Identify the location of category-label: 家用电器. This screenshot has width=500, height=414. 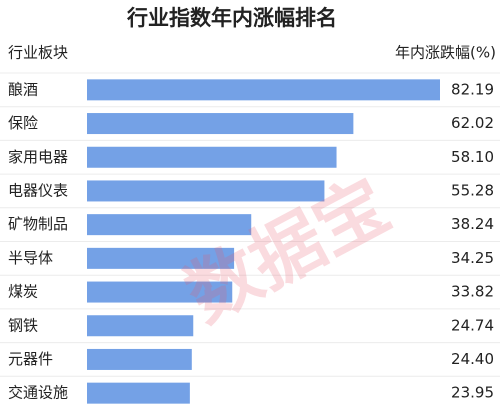
(38, 157).